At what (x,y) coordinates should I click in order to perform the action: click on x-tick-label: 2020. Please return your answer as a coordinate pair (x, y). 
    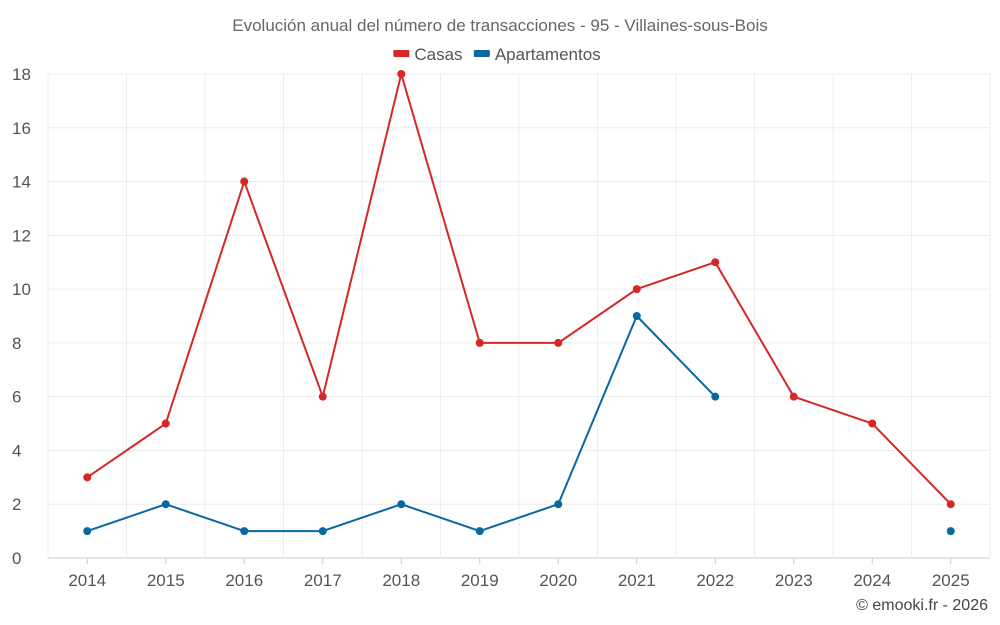
    Looking at the image, I should click on (558, 580).